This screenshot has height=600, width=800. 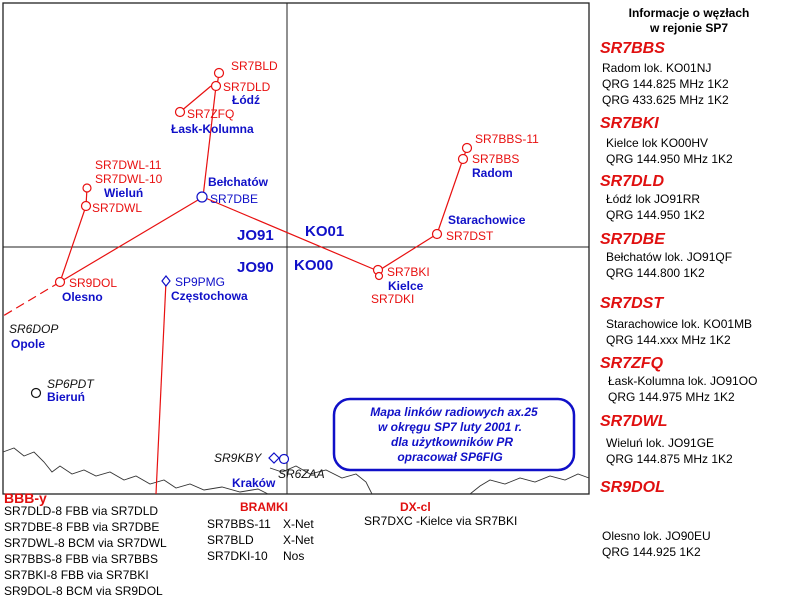 I want to click on label-sr7dki: SR7DKI, so click(x=392, y=299).